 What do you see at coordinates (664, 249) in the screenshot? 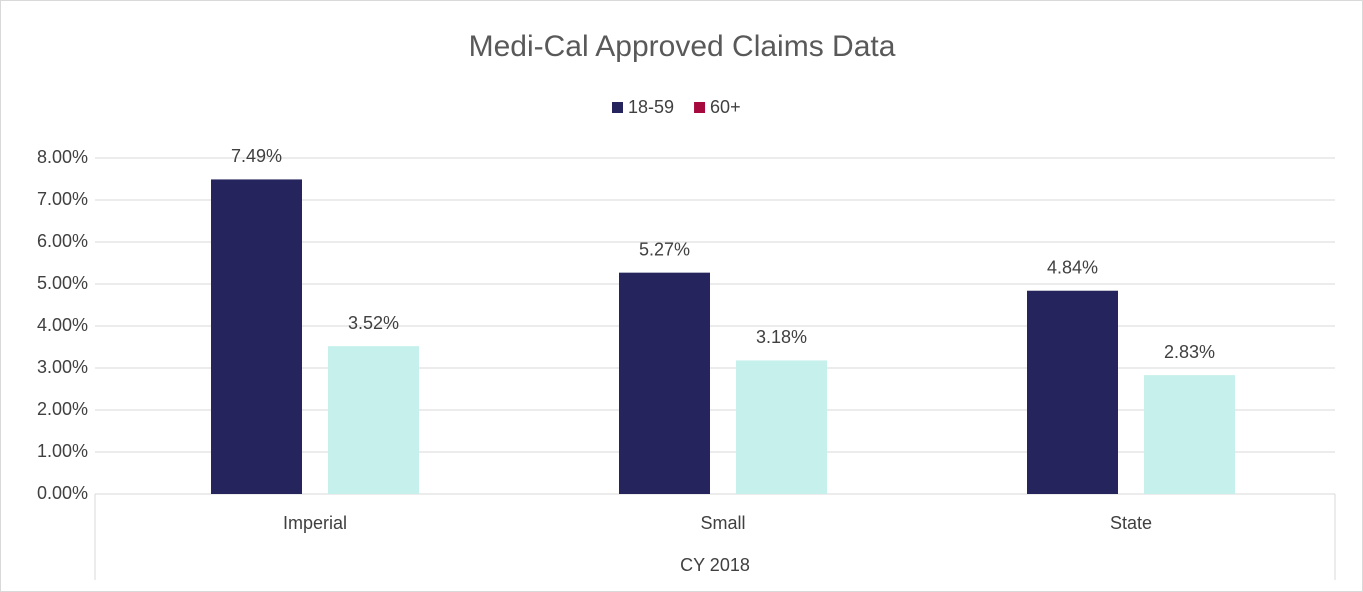
I see `data-label: 5.27%` at bounding box center [664, 249].